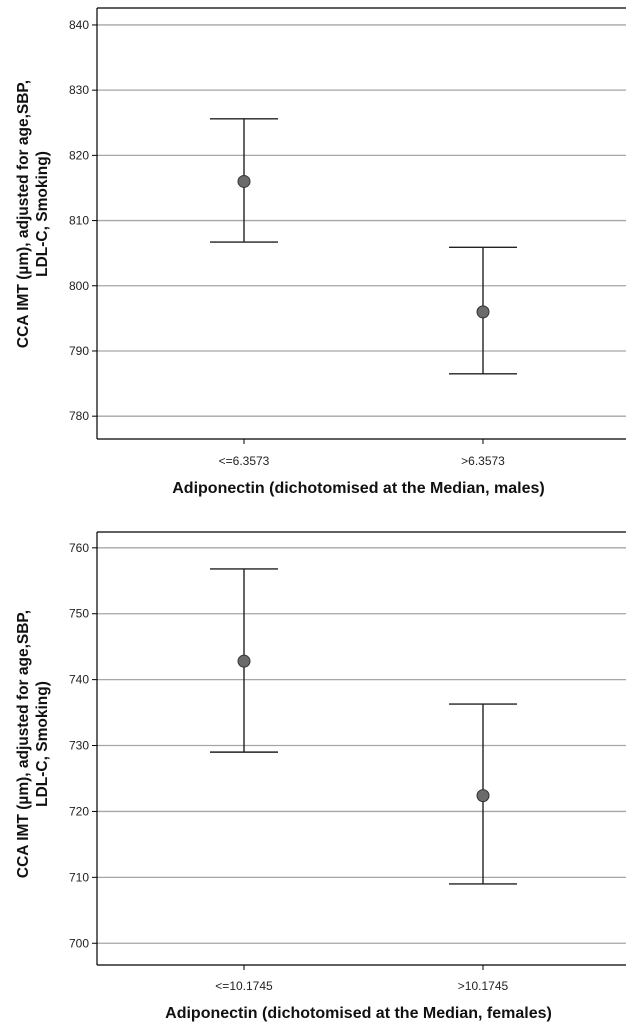 The height and width of the screenshot is (1026, 626). I want to click on y-tick-label: 840, so click(79, 25).